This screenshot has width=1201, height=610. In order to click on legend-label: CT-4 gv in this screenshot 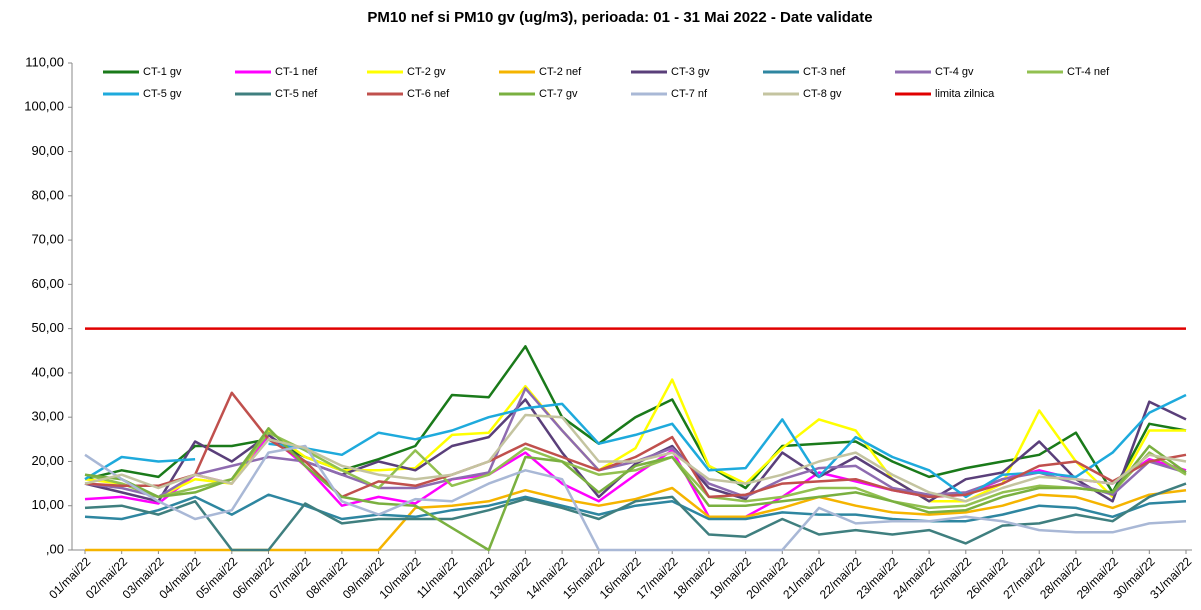, I will do `click(954, 72)`.